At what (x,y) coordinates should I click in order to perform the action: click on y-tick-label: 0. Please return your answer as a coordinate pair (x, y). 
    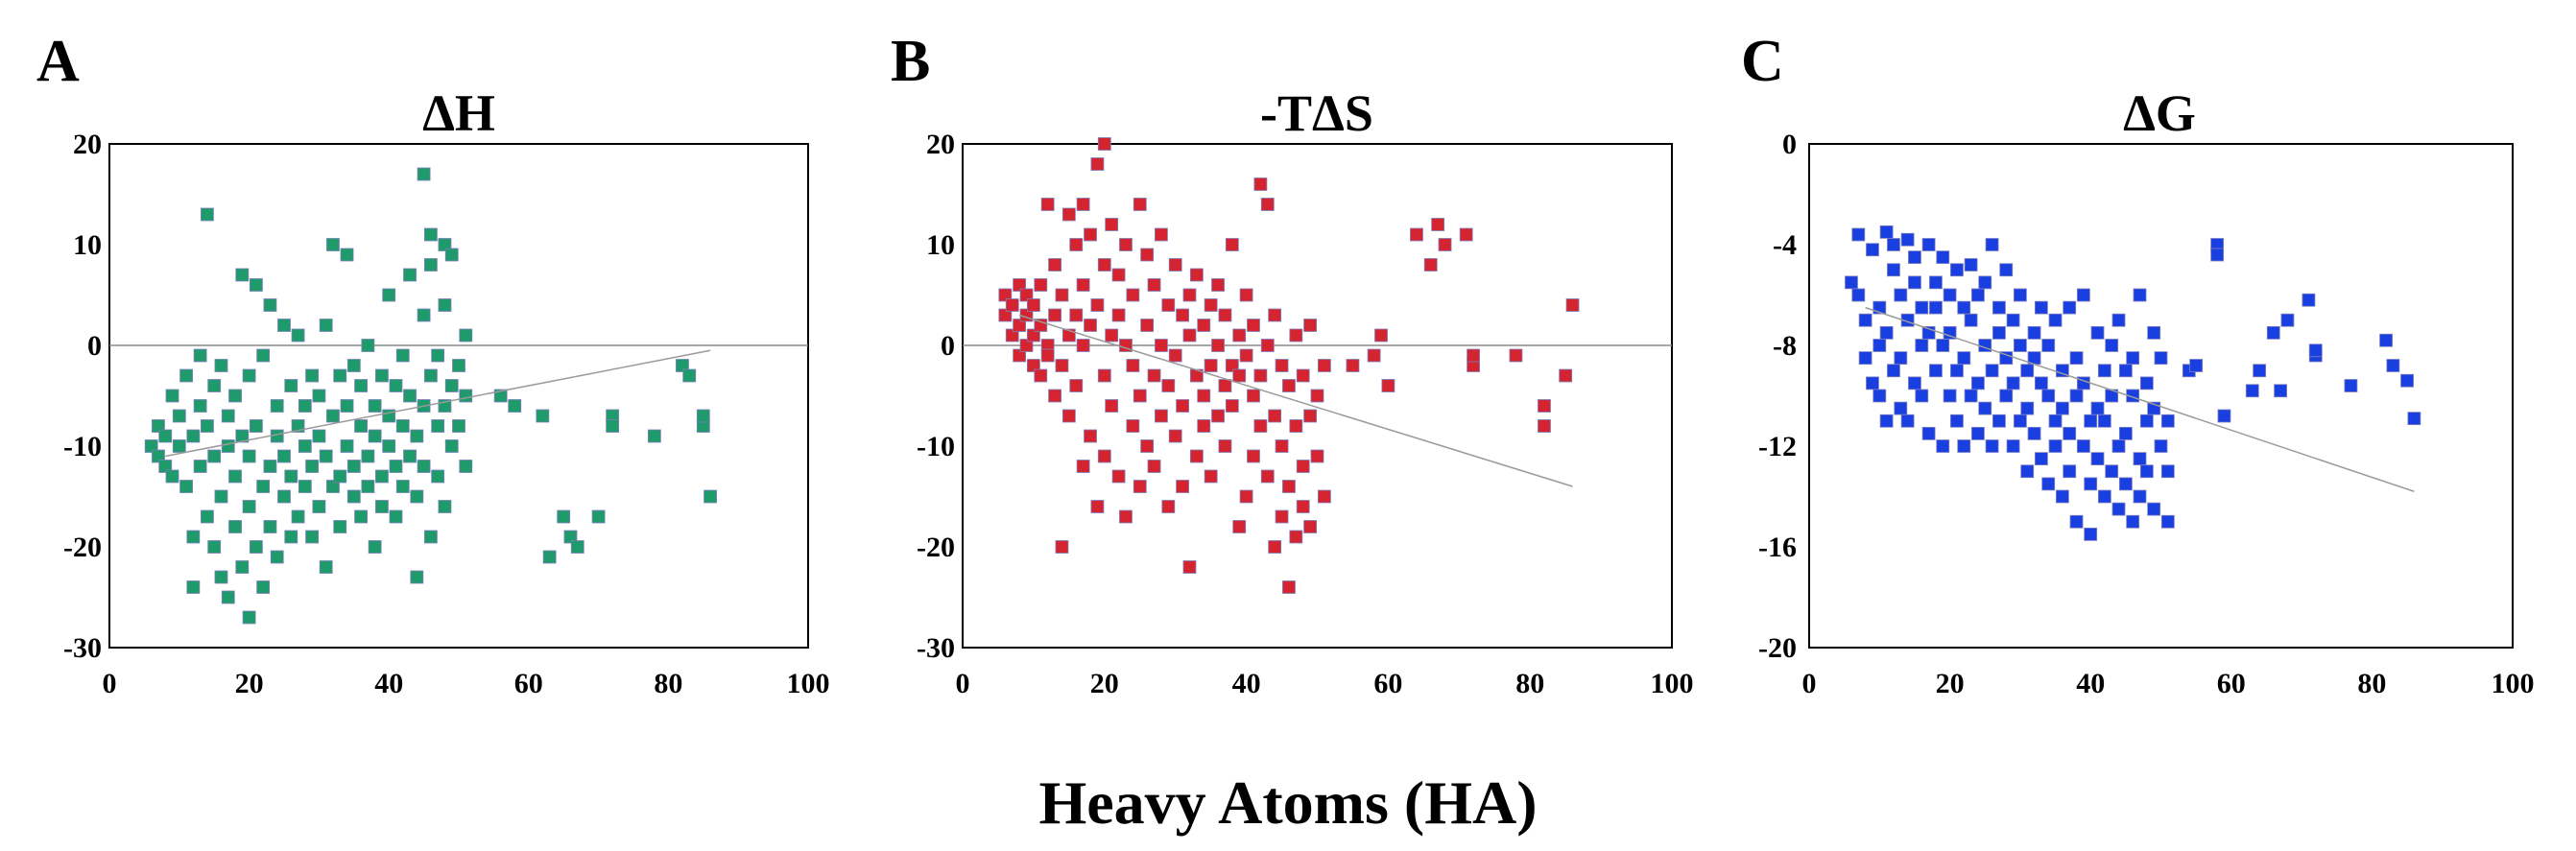
    Looking at the image, I should click on (1789, 144).